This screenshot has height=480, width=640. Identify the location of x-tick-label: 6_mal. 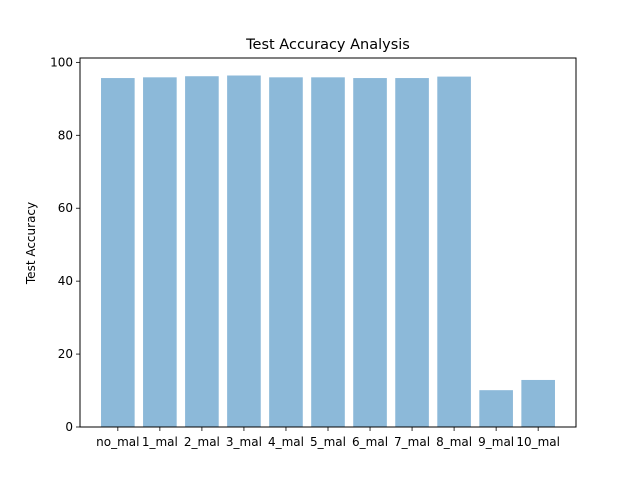
(370, 442).